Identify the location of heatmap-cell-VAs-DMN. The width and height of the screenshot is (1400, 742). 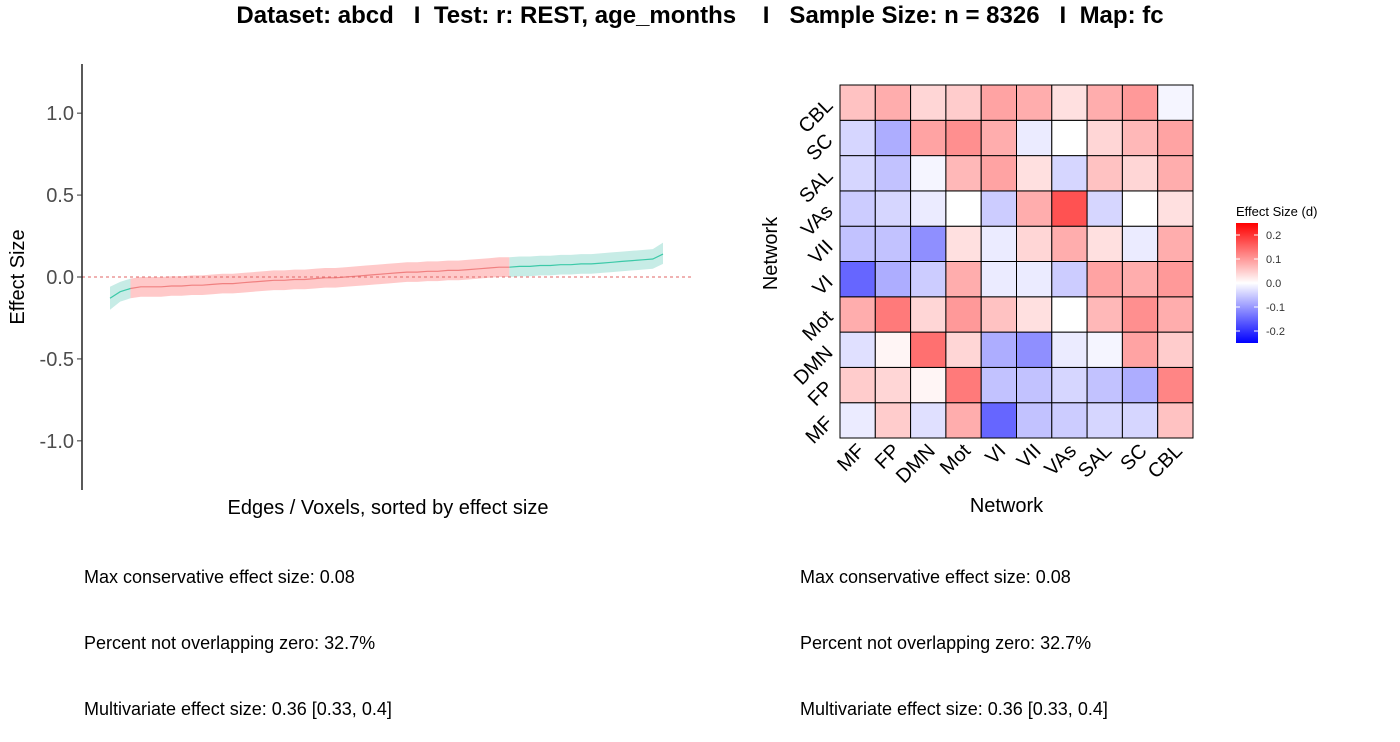
(928, 208).